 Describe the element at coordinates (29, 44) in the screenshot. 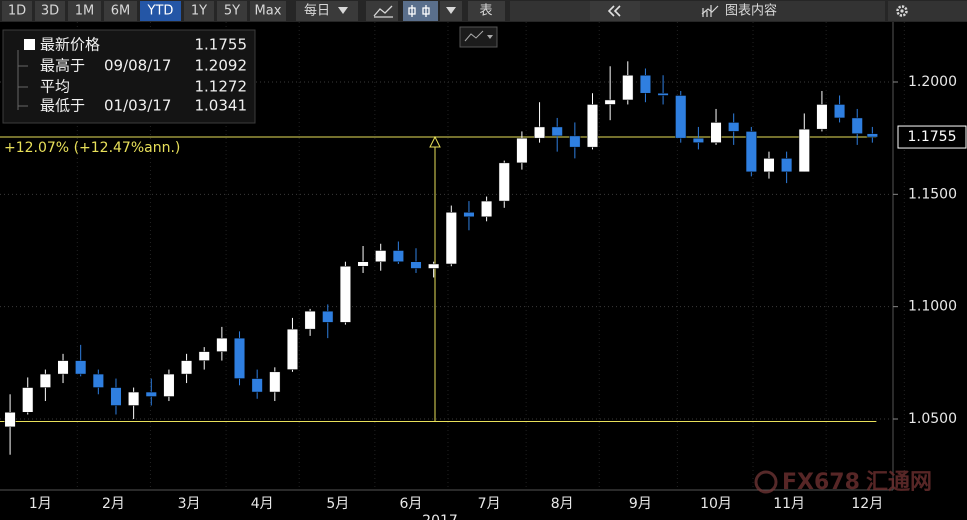

I see `legend-swatch` at that location.